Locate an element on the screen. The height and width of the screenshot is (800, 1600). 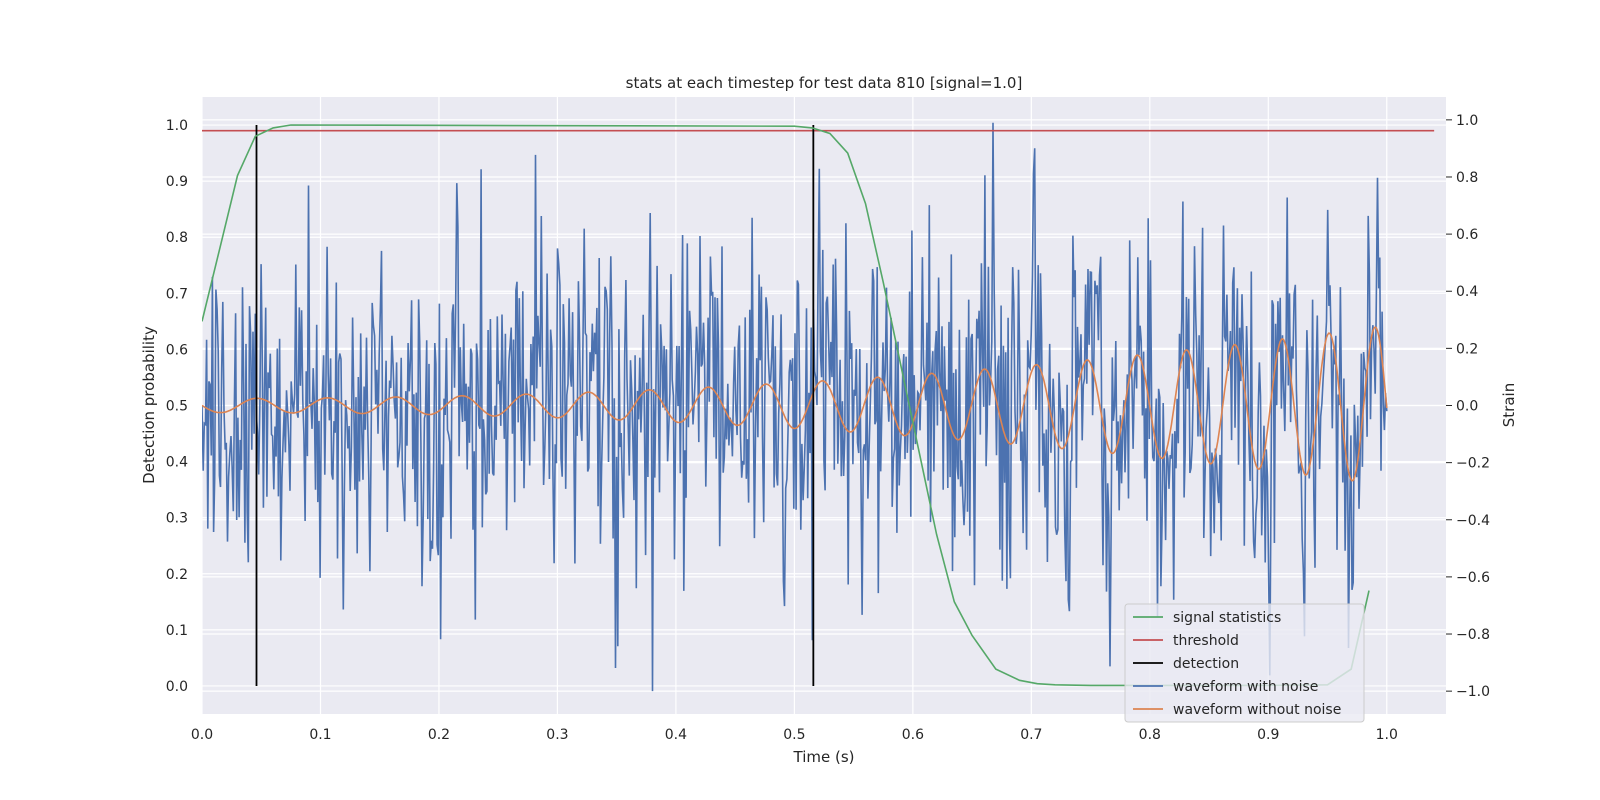
left-y-tick-label: 0.1 is located at coordinates (177, 631).